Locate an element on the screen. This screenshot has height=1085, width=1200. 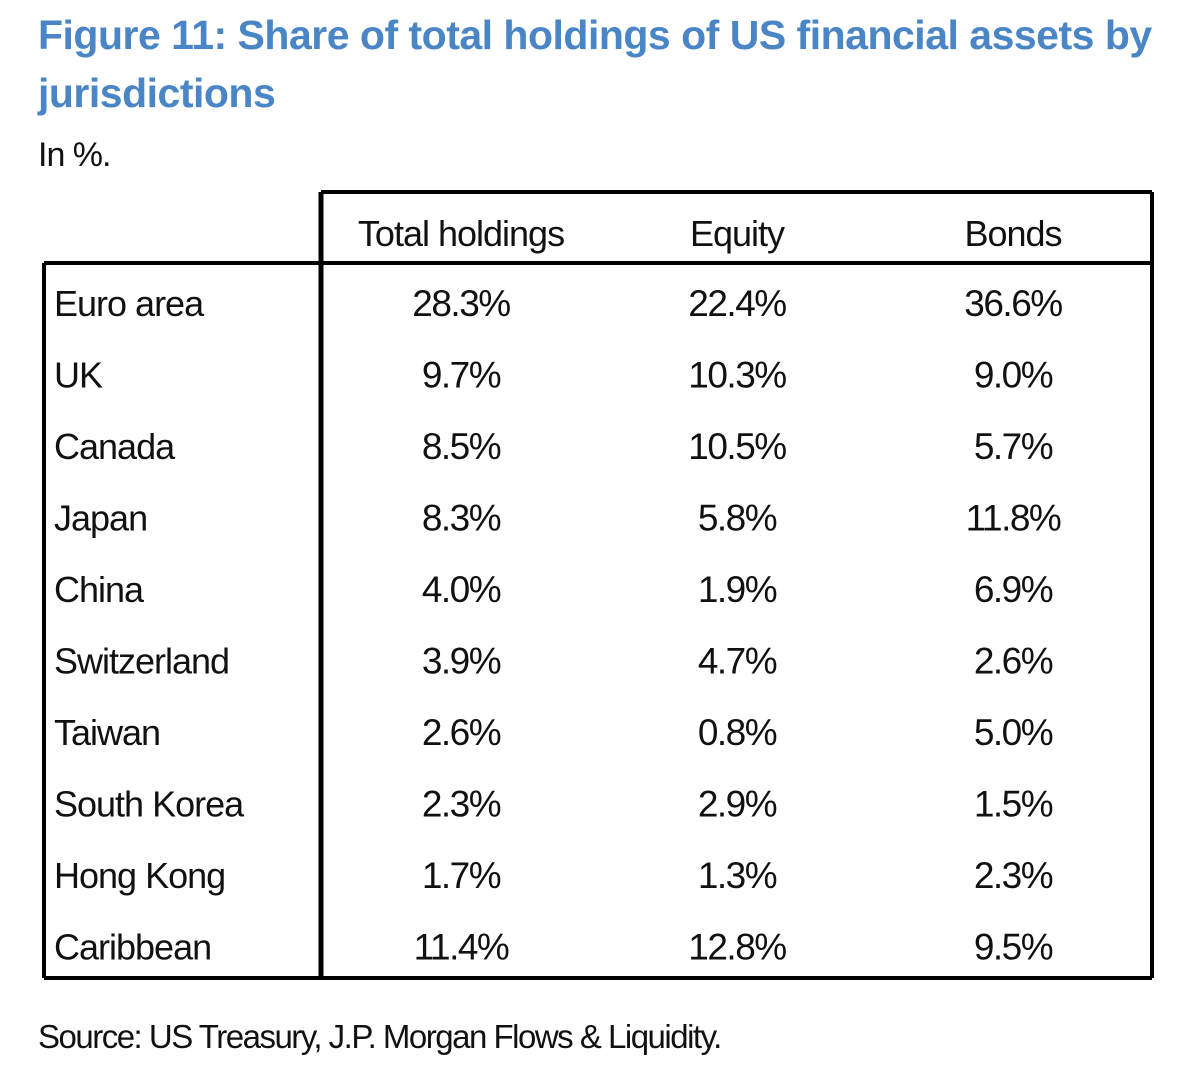
row-label: South Korea is located at coordinates (149, 804).